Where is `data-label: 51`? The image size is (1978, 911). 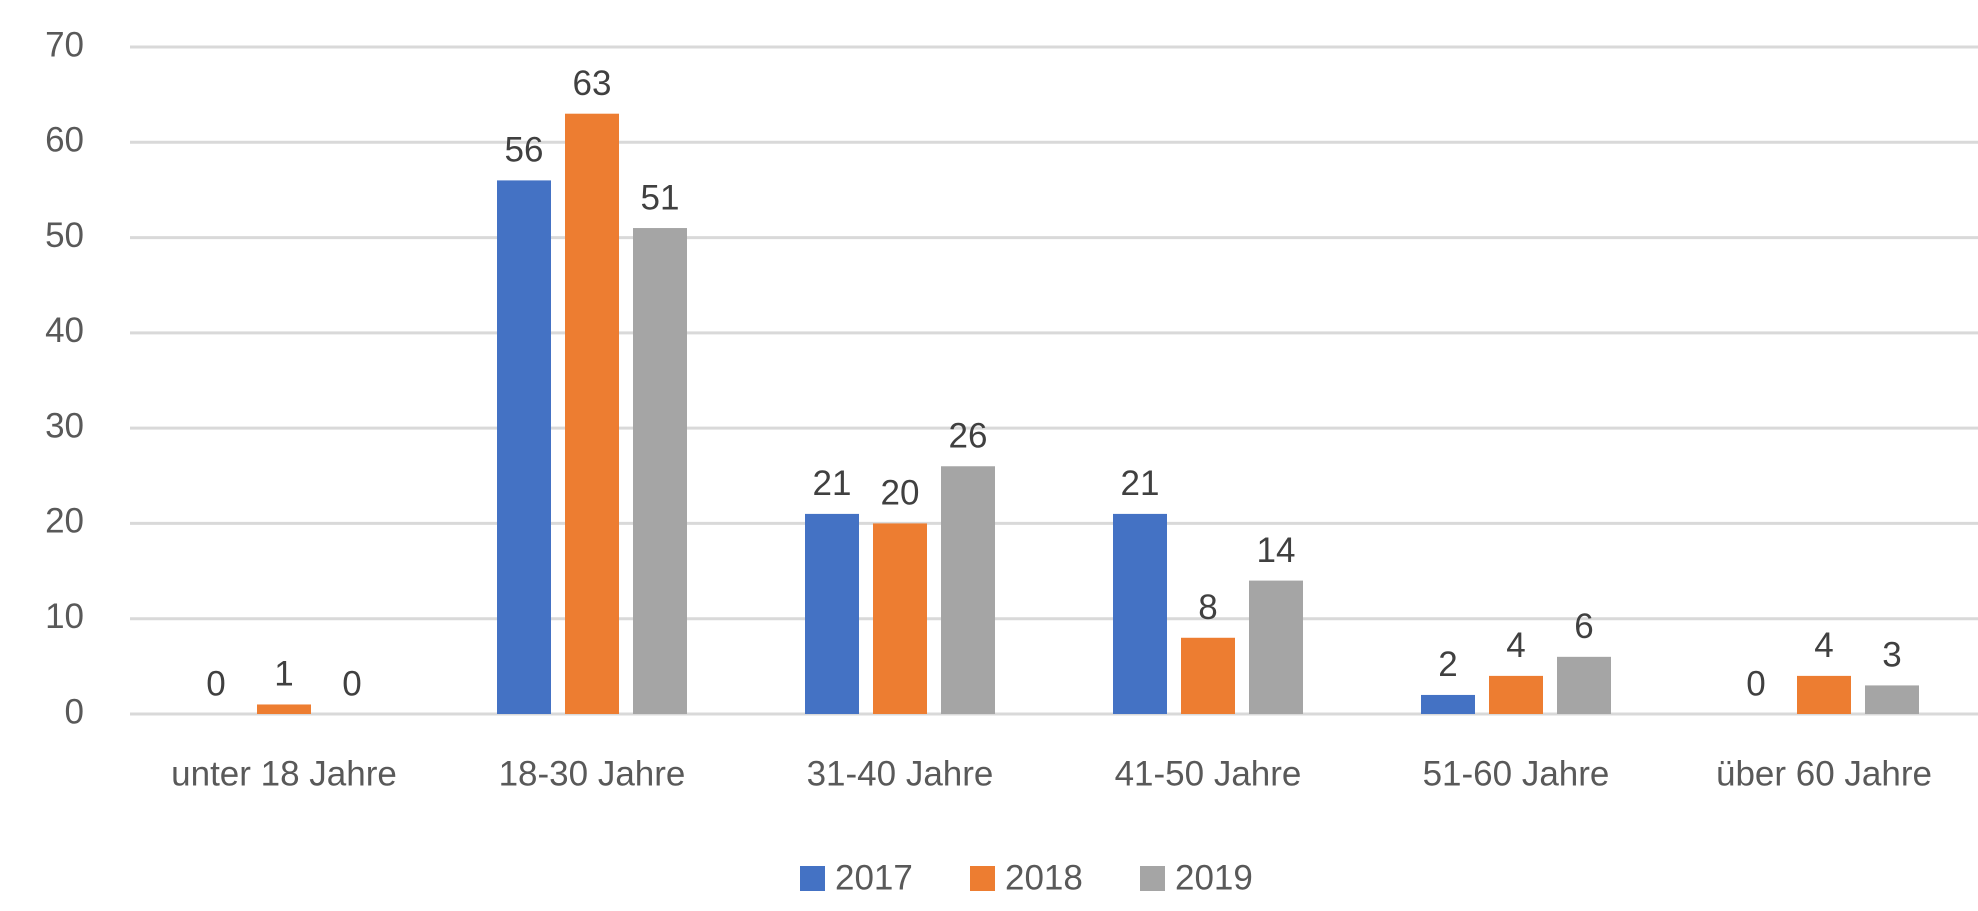
data-label: 51 is located at coordinates (660, 197).